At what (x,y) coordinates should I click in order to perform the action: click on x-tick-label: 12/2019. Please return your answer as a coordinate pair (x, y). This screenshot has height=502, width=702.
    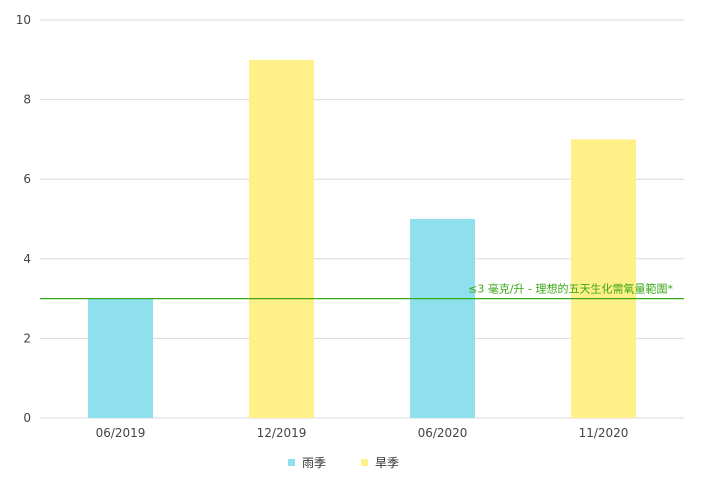
    Looking at the image, I should click on (282, 433).